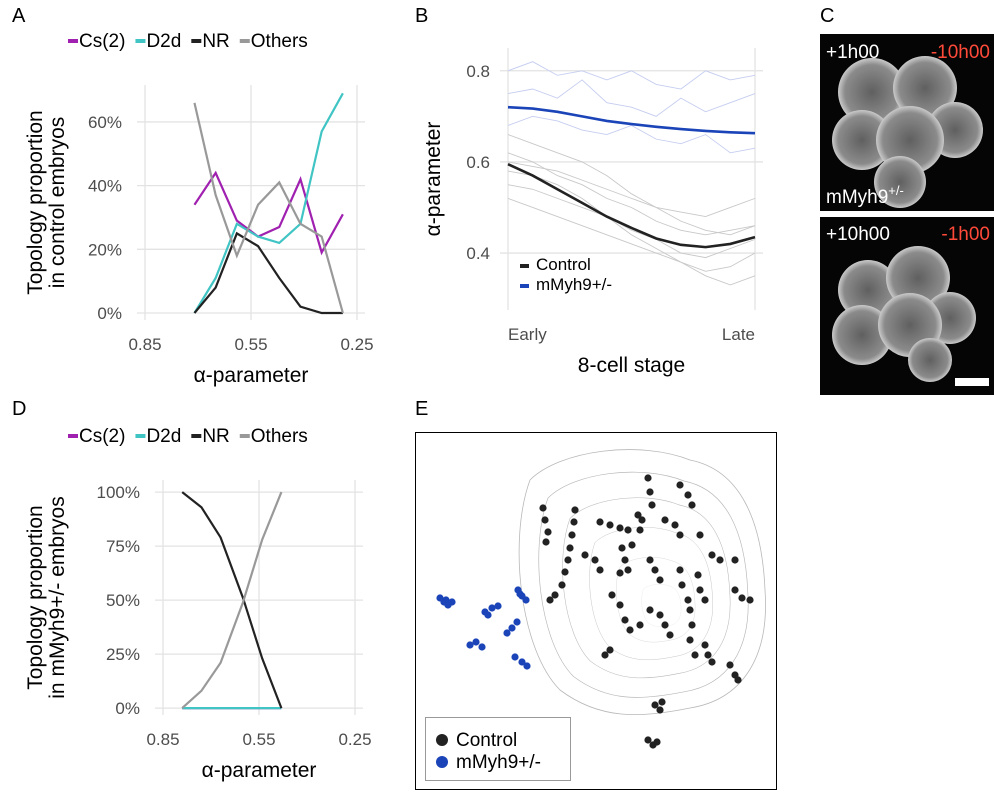 The height and width of the screenshot is (797, 994). What do you see at coordinates (433, 179) in the screenshot?
I see `y-axis-title: α-parameter` at bounding box center [433, 179].